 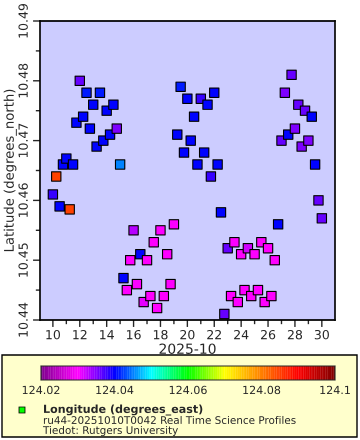 I want to click on y-tick-label: 10.47, so click(x=23, y=141).